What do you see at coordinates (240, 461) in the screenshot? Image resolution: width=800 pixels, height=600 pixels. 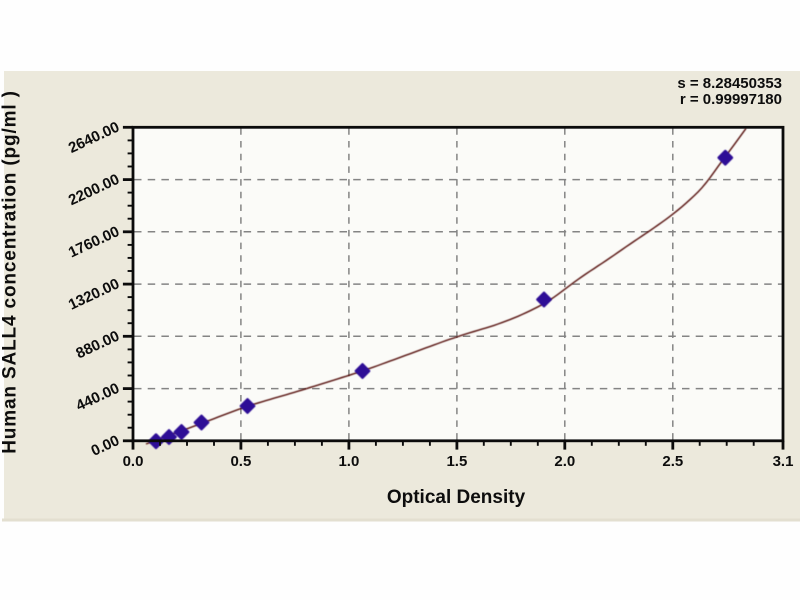 I see `svg-text: 0.5` at bounding box center [240, 461].